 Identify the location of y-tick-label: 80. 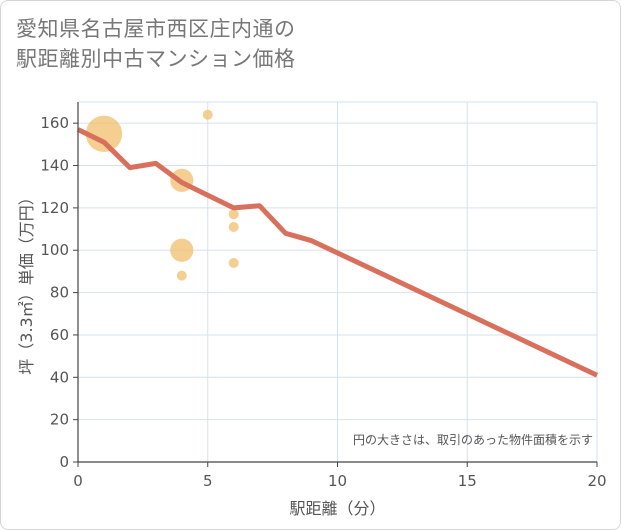
(59, 293).